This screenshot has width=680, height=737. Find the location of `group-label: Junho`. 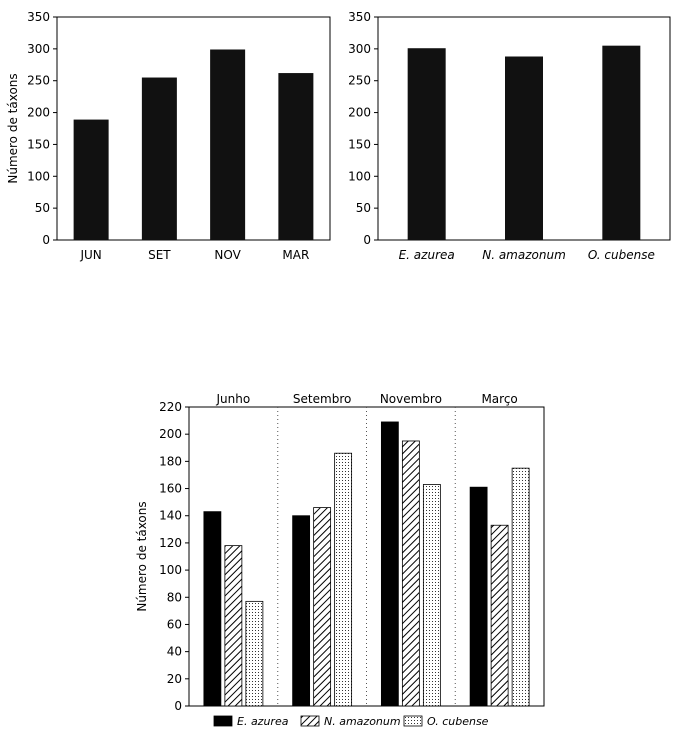

group-label: Junho is located at coordinates (233, 399).